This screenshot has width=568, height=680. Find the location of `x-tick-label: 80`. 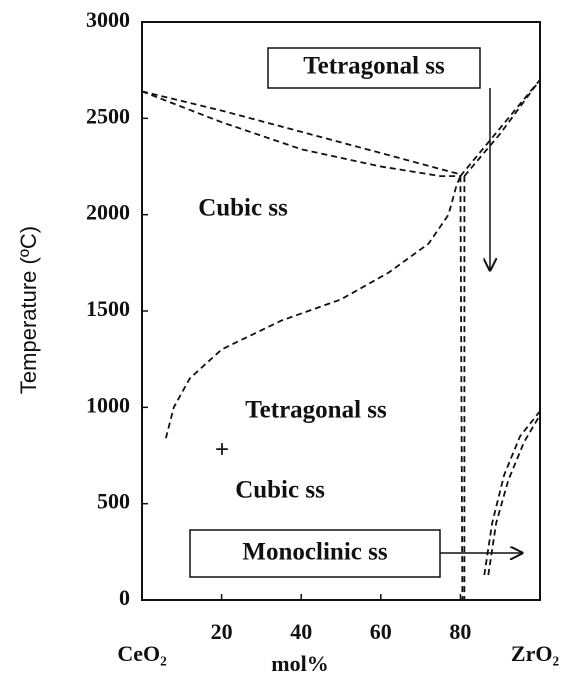

x-tick-label: 80 is located at coordinates (460, 631).